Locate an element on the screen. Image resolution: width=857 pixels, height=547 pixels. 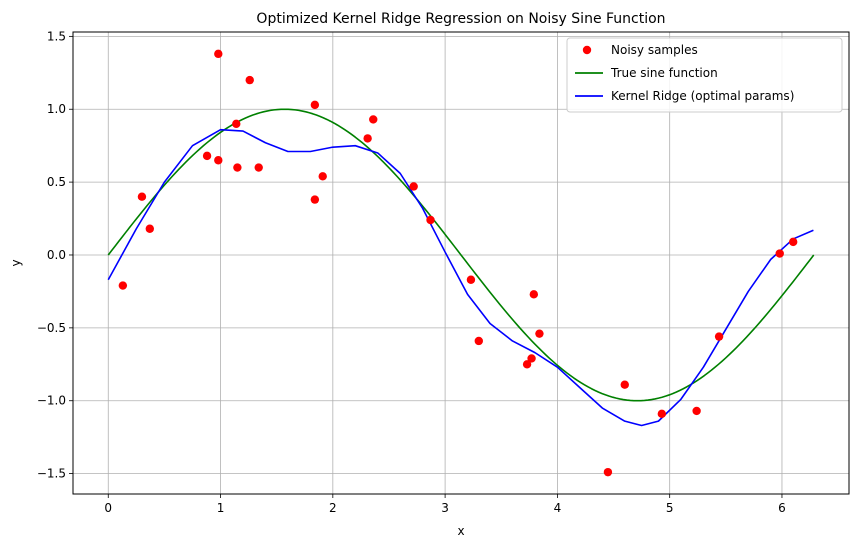
legend-entry-label: Kernel Ridge (optimal params) is located at coordinates (702, 96).